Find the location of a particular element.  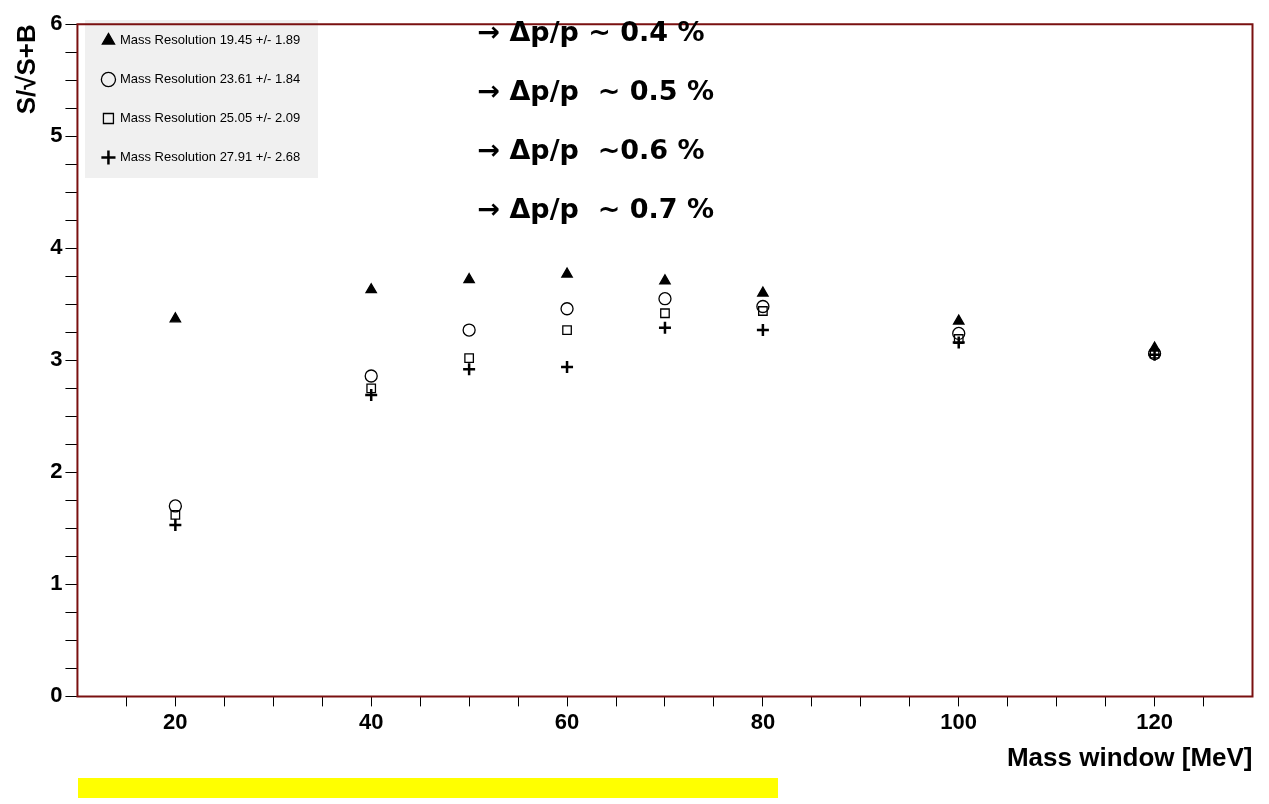

y-tick-label: 0 is located at coordinates (56, 695).